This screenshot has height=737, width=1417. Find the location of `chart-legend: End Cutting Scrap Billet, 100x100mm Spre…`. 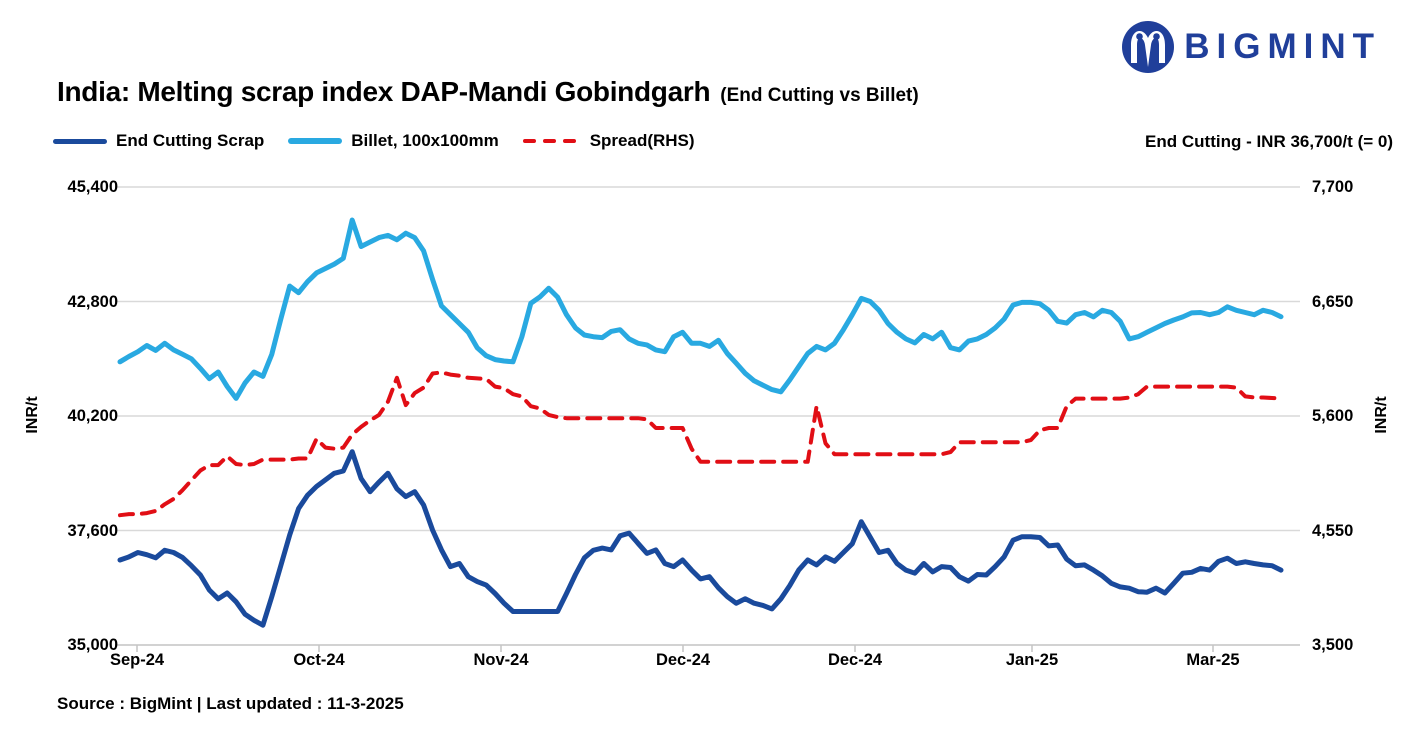

chart-legend: End Cutting Scrap Billet, 100x100mm Spre… is located at coordinates (374, 141).